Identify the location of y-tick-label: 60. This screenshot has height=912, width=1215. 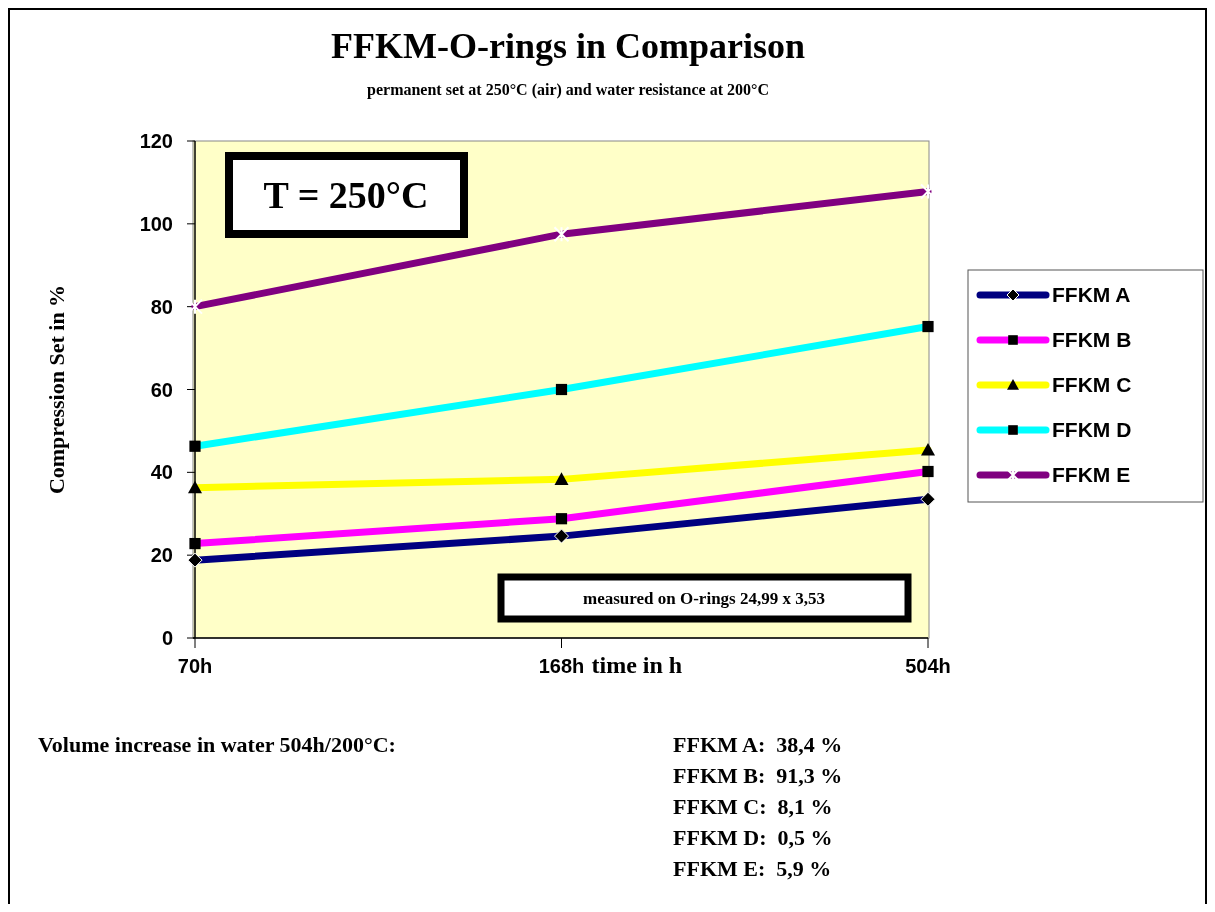
(161, 389).